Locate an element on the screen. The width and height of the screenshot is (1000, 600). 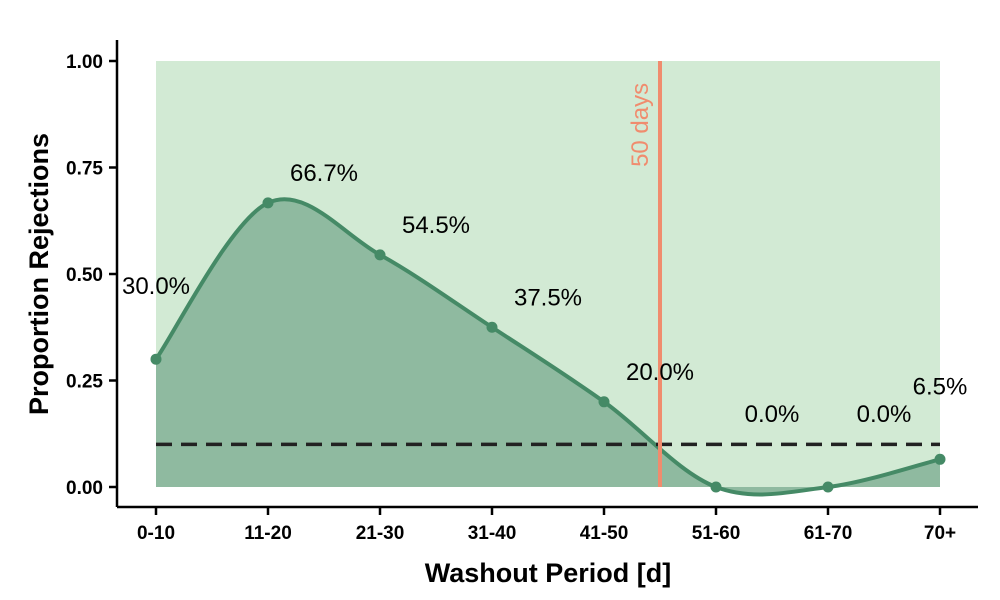
y-tick-label: 1.00 is located at coordinates (84, 62).